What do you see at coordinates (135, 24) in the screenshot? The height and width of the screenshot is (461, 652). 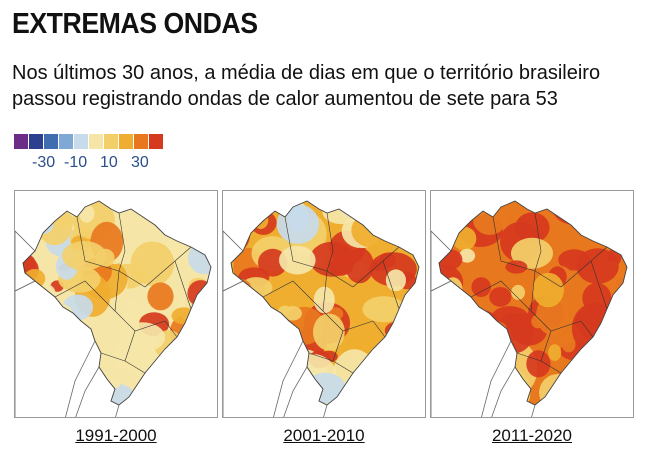 I see `headline: EXTREMAS ONDAS` at bounding box center [135, 24].